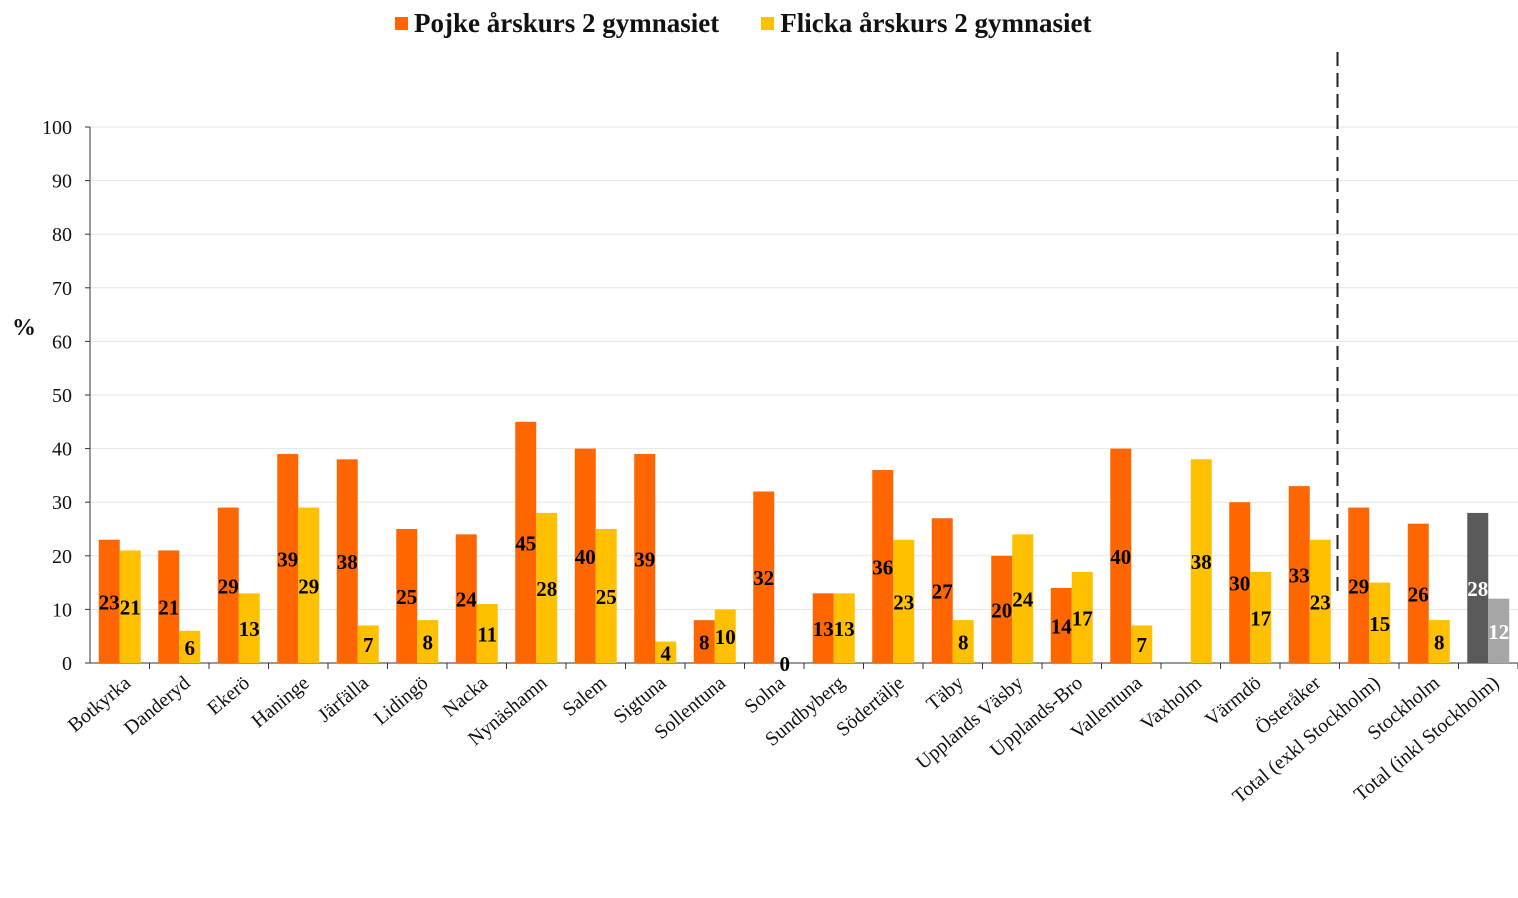 The image size is (1518, 898). What do you see at coordinates (785, 664) in the screenshot?
I see `data-label: 0` at bounding box center [785, 664].